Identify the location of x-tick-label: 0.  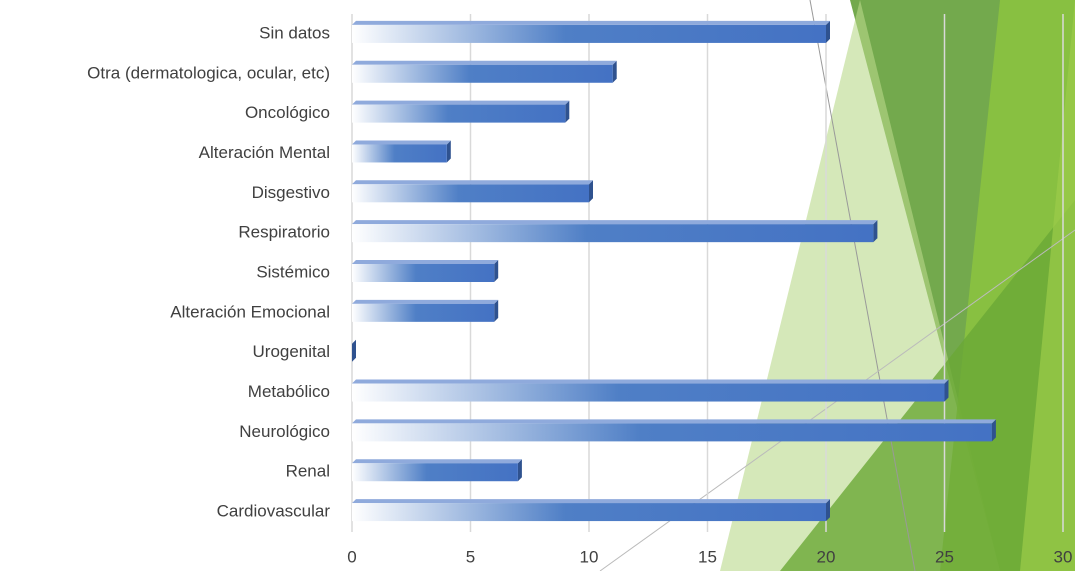
(351, 556).